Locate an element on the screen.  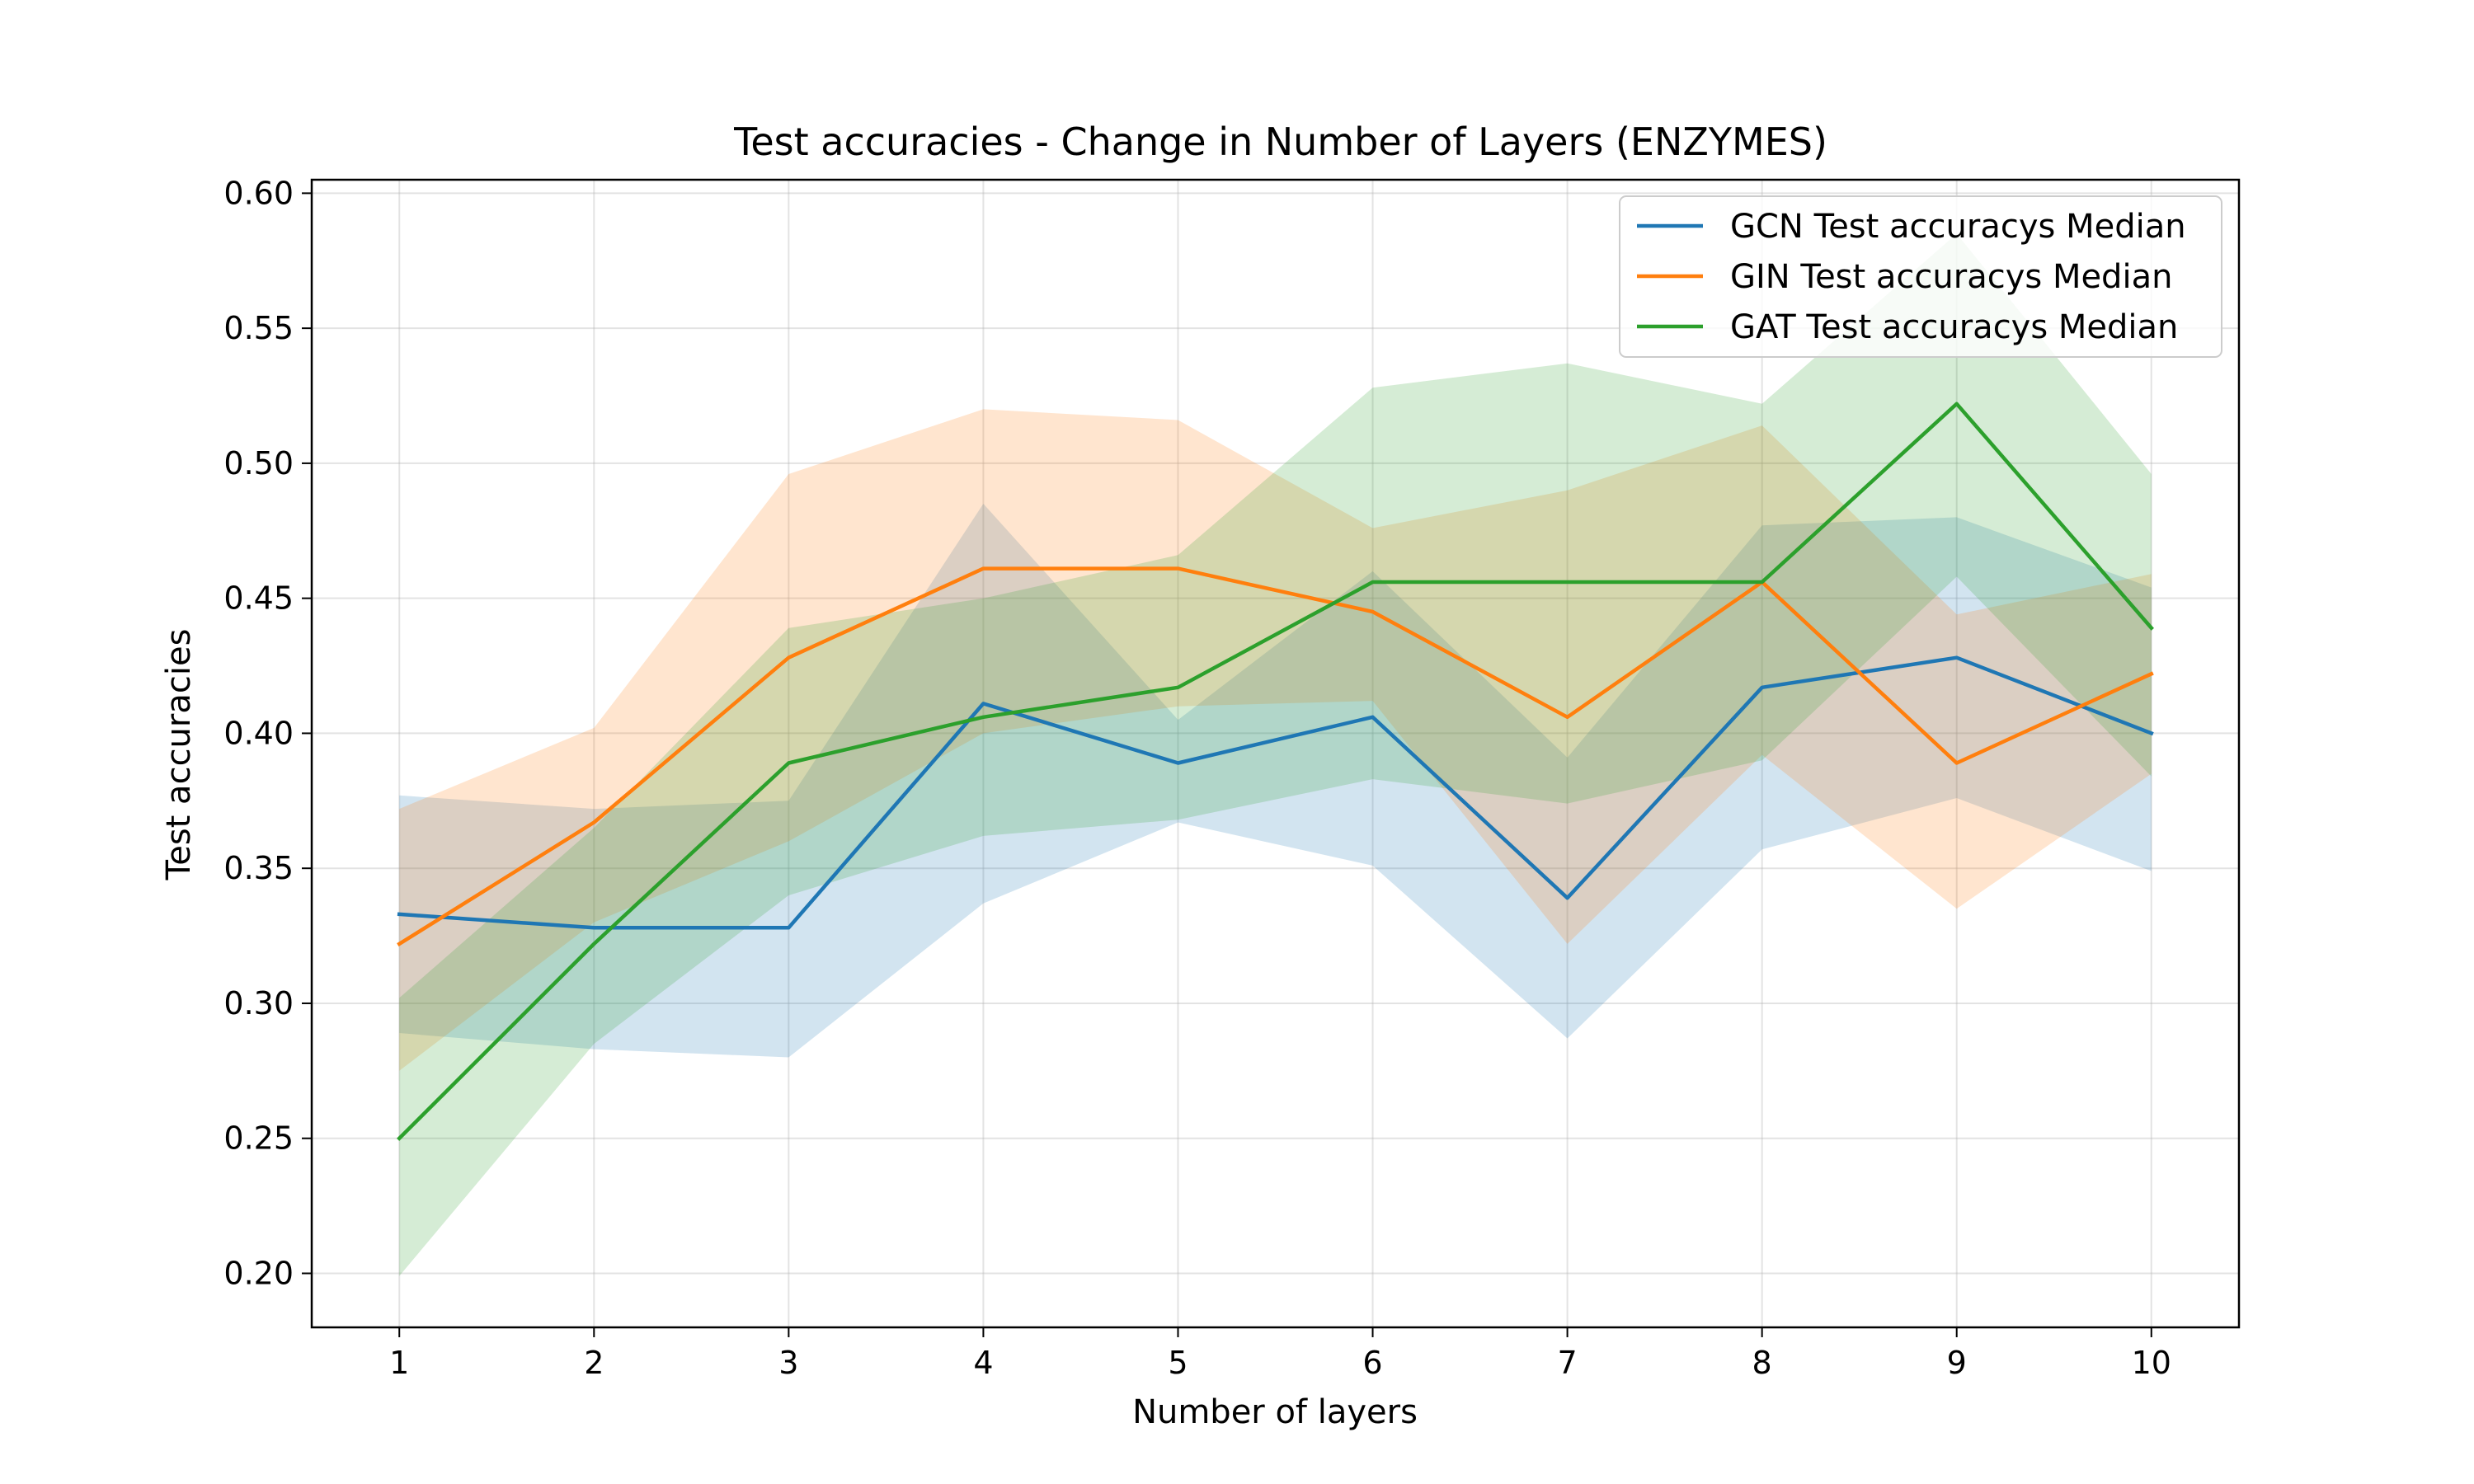
y-axis-ticks: 0.20 0.25 0.30 0.35 0.40 0.45 0.50 0.55 0.60 is located at coordinates (267, 733).